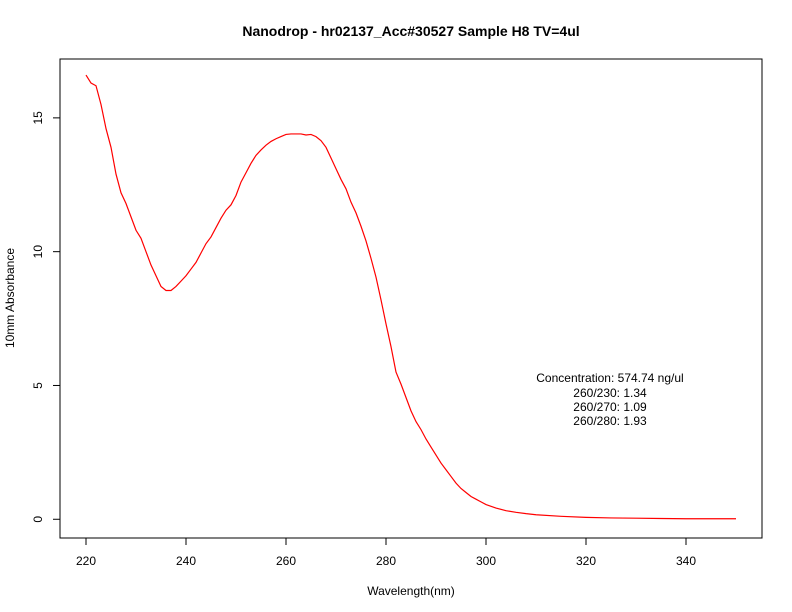 The image size is (792, 612). I want to click on y-tick-label: 5, so click(38, 385).